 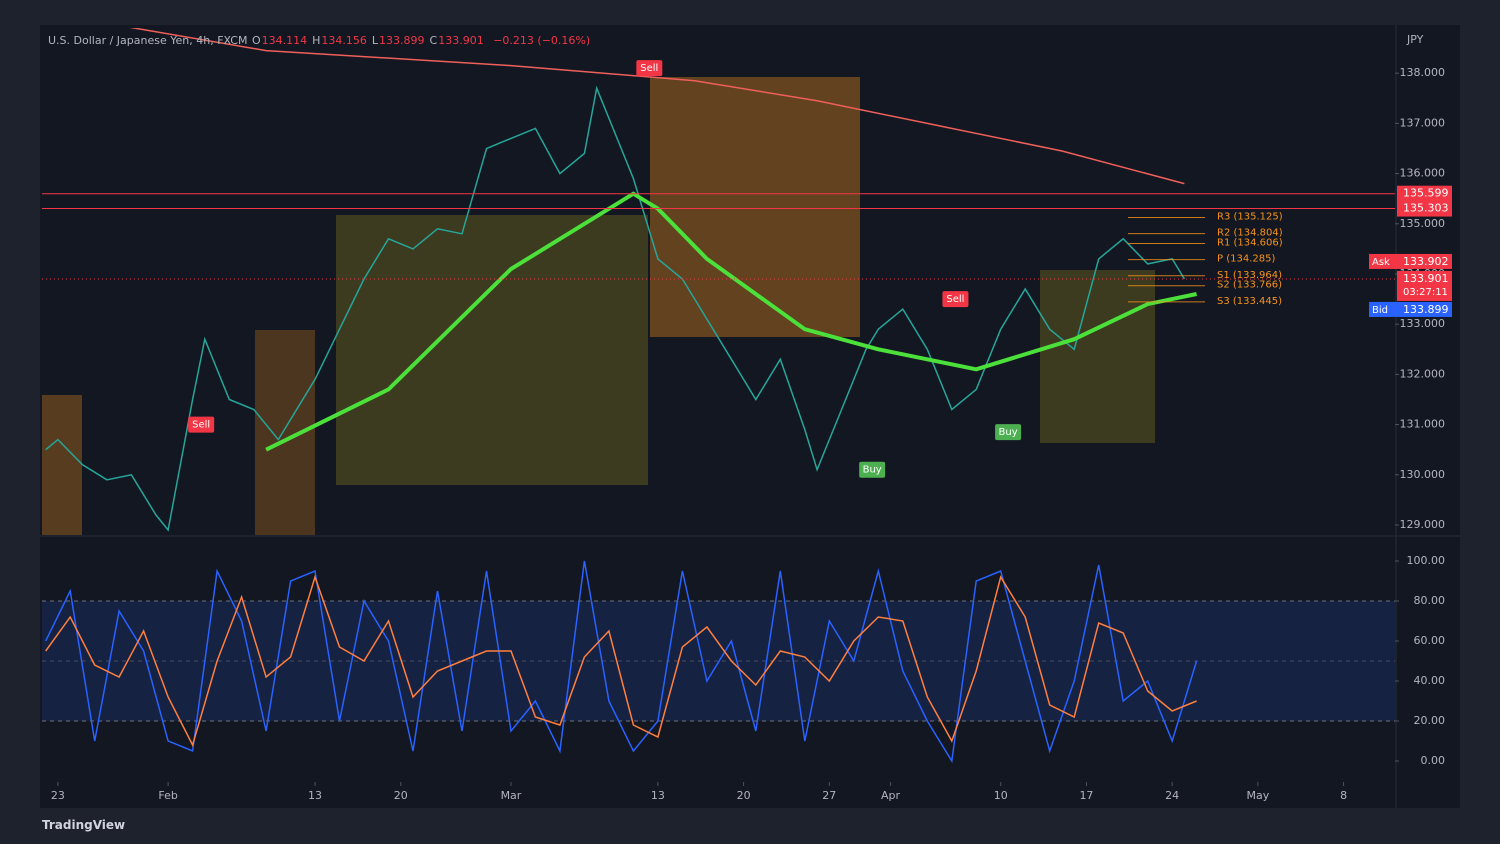 What do you see at coordinates (1423, 373) in the screenshot?
I see `y-tick-label: 132.000` at bounding box center [1423, 373].